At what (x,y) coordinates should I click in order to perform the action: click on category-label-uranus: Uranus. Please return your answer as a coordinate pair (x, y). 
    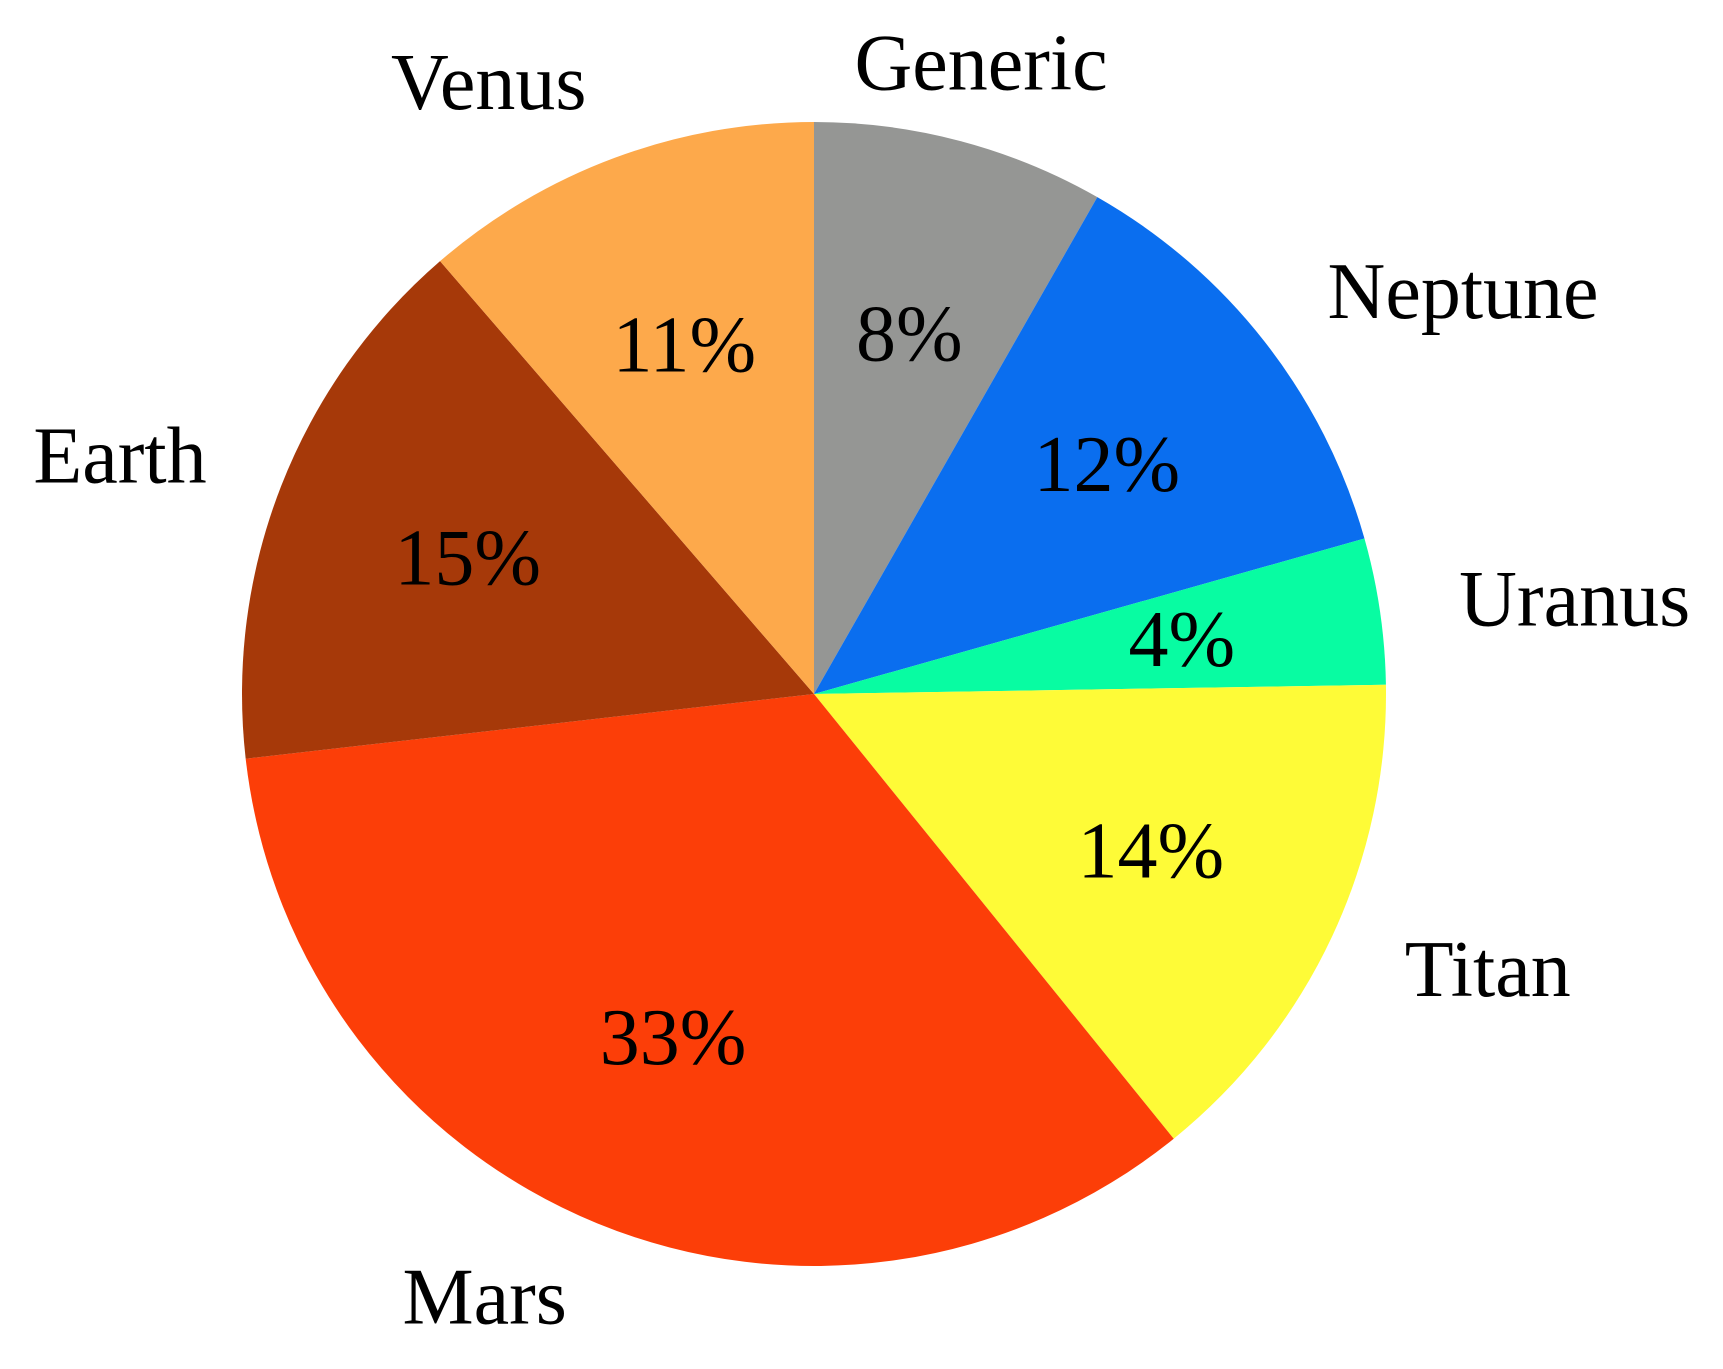
    Looking at the image, I should click on (1574, 599).